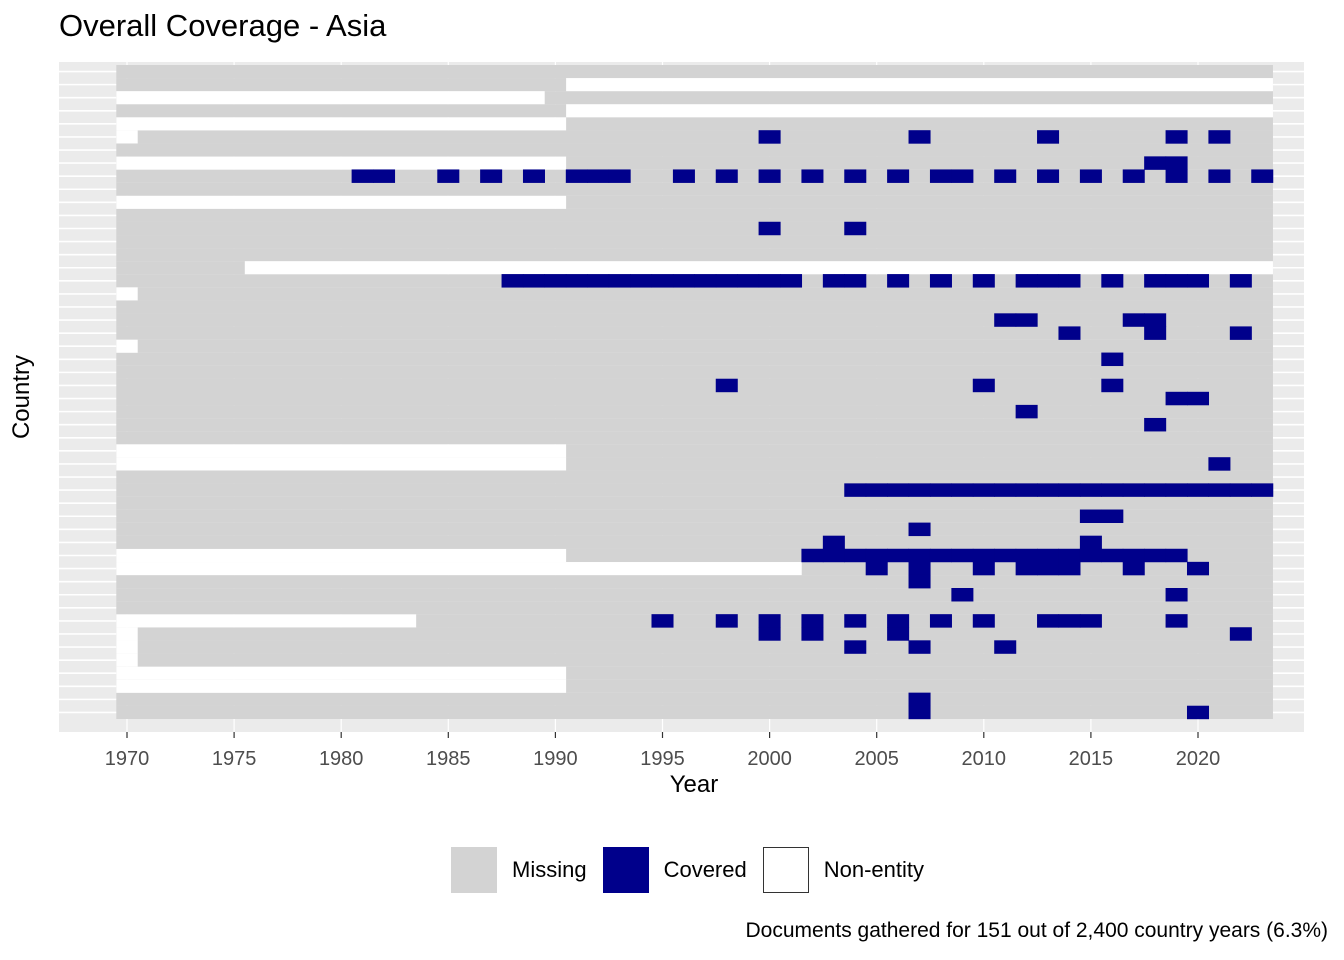  I want to click on legend: Missing Covered Non-entity, so click(695, 870).